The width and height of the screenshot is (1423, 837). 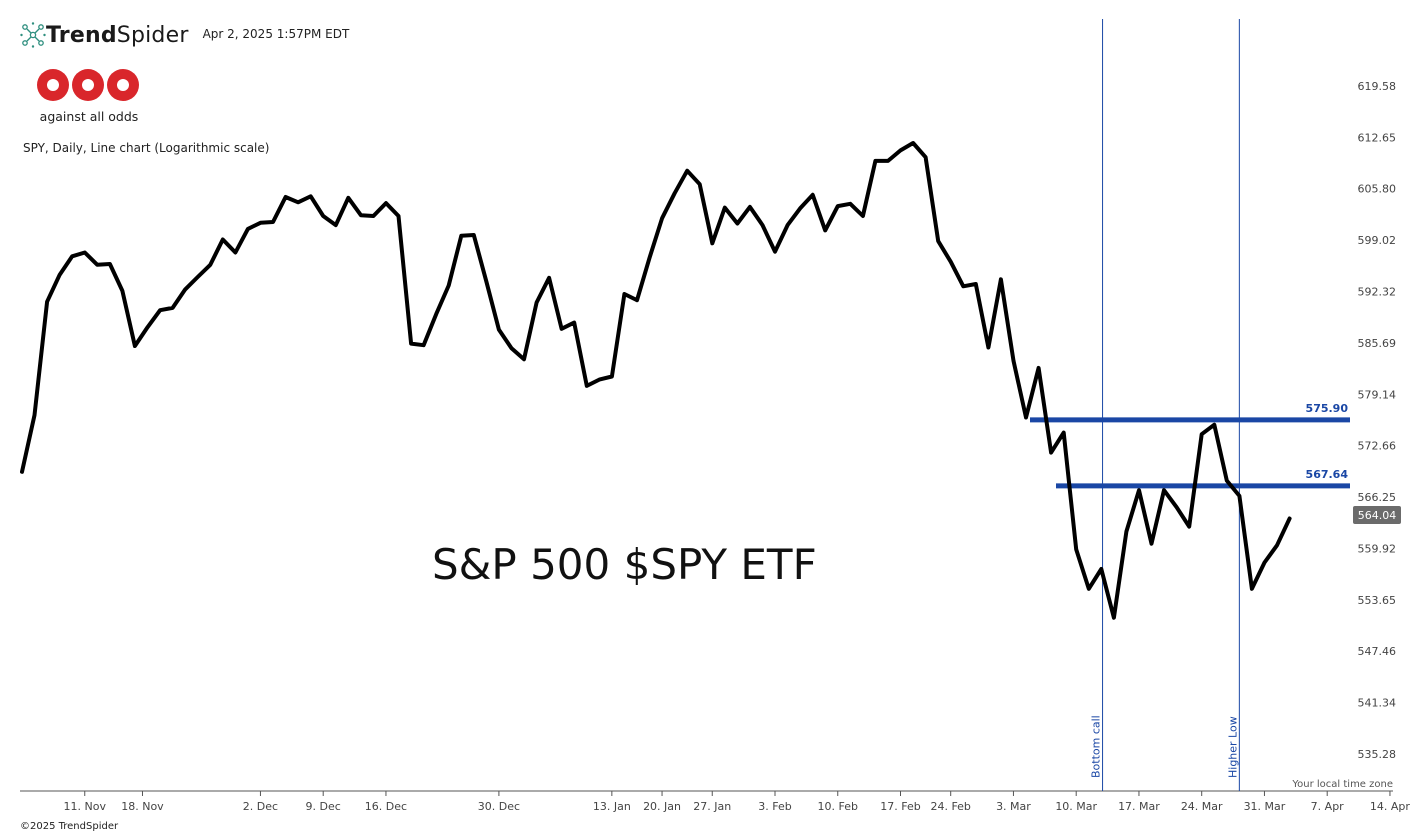 I want to click on y-tick-label: 566.25, so click(x=1377, y=497).